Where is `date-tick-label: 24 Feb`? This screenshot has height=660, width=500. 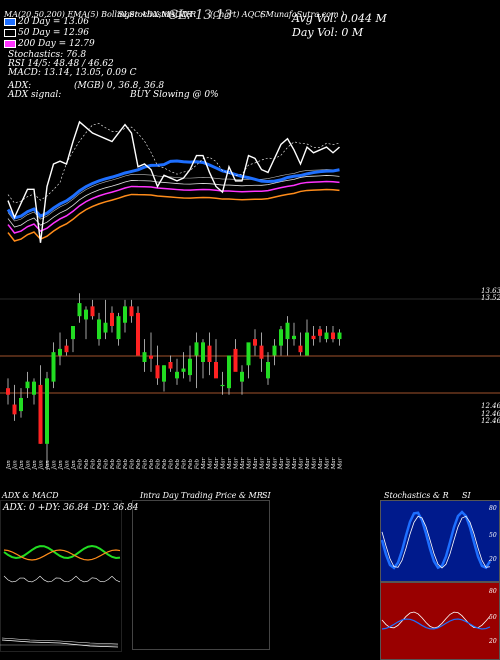 date-tick-label: 24 Feb is located at coordinates (185, 464).